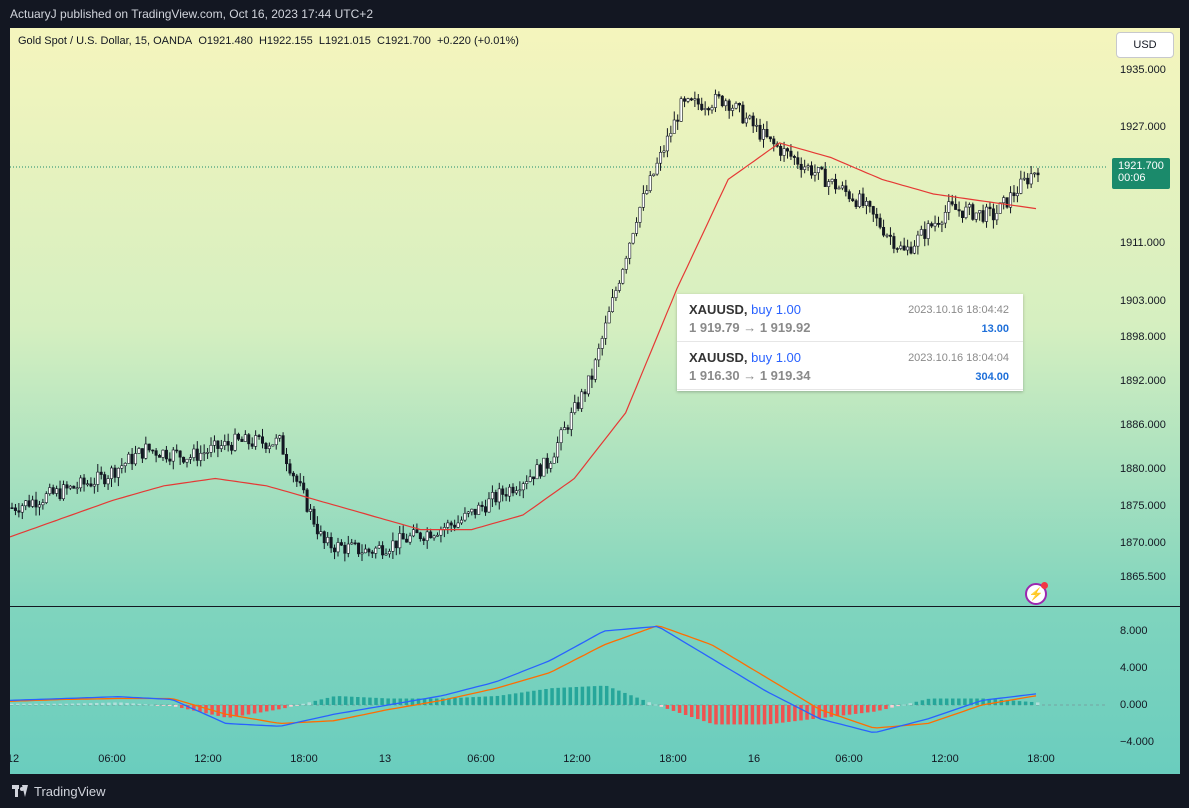 Image resolution: width=1189 pixels, height=808 pixels. What do you see at coordinates (718, 309) in the screenshot?
I see `trade-symbol: XAUUSD,` at bounding box center [718, 309].